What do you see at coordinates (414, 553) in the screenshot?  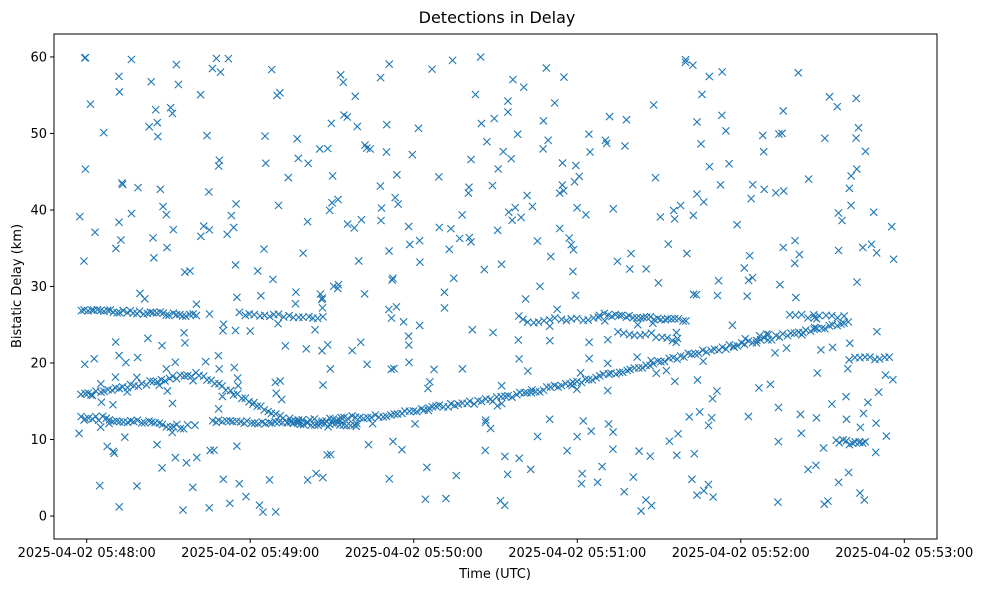 I see `x-tick-label: 2025-04-02 05:50:00` at bounding box center [414, 553].